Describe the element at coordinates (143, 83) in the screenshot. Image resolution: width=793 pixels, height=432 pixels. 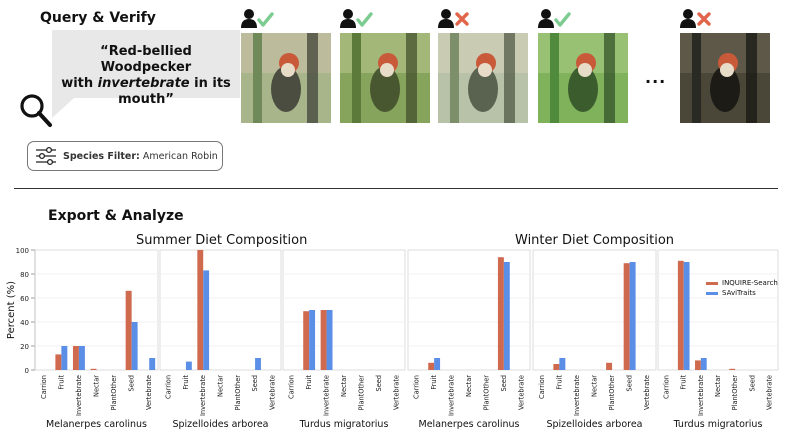
I see `query-line-2-emphasis: invertebrate` at that location.